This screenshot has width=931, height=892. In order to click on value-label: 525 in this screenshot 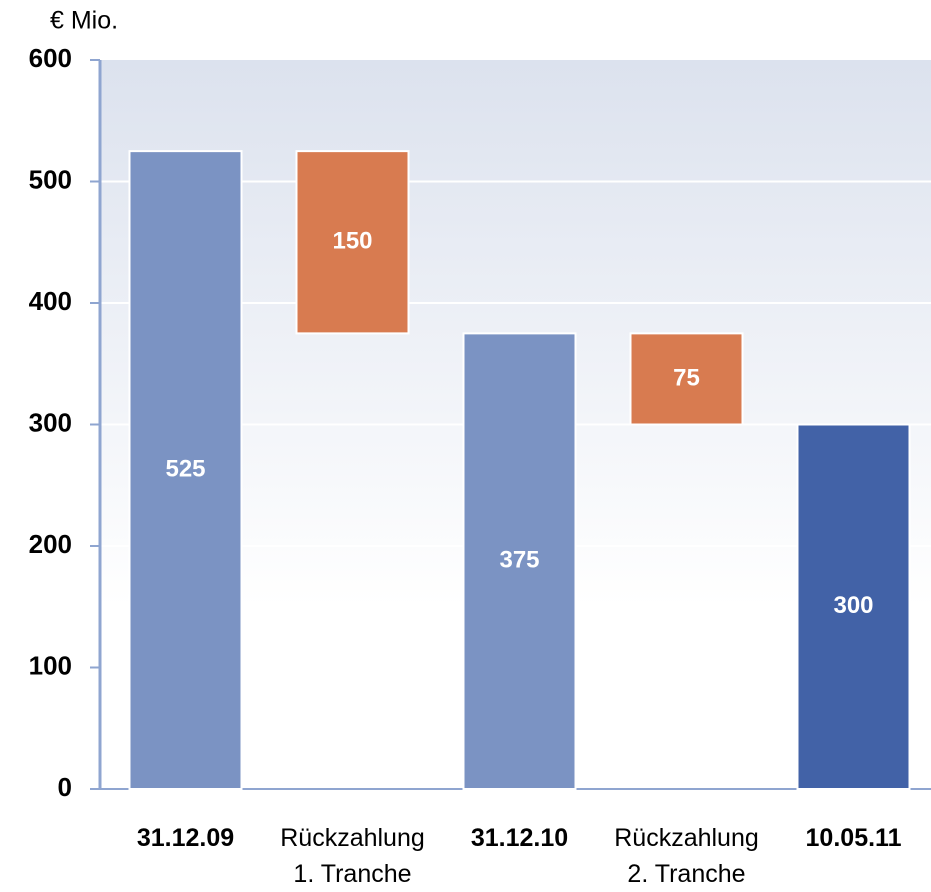, I will do `click(185, 468)`.